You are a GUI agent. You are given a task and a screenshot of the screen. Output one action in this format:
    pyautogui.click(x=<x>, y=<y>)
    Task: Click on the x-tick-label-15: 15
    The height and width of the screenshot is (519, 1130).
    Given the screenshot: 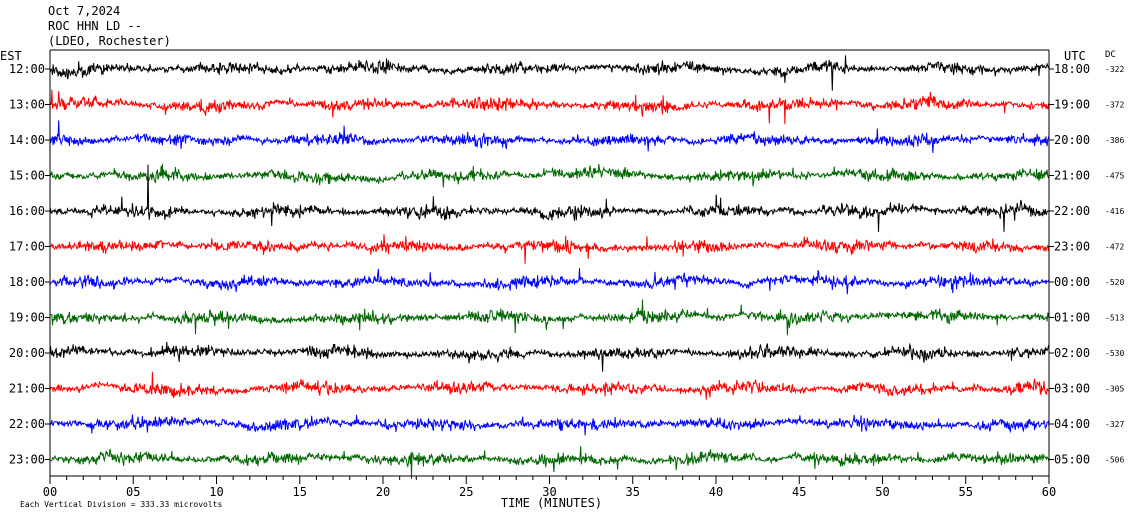 What is the action you would take?
    pyautogui.click(x=300, y=492)
    